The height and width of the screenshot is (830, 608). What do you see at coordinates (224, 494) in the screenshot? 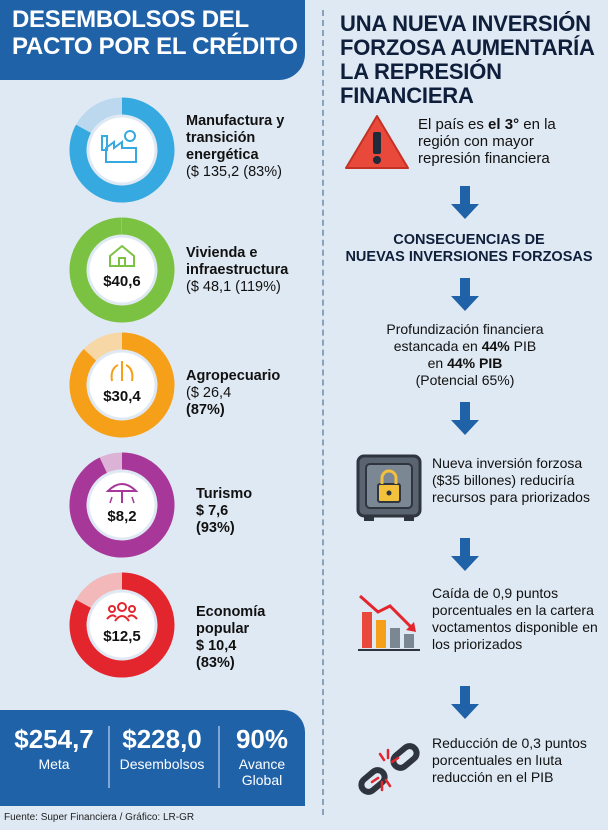
I see `cat4-l1: Turismo` at bounding box center [224, 494].